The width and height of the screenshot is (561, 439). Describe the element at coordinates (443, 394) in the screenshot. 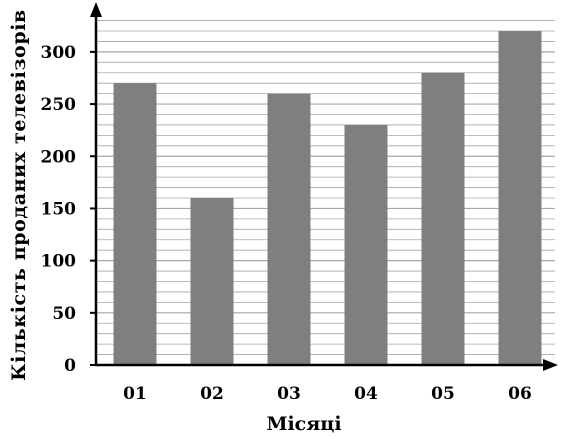

I see `x-tick-label: 05` at that location.